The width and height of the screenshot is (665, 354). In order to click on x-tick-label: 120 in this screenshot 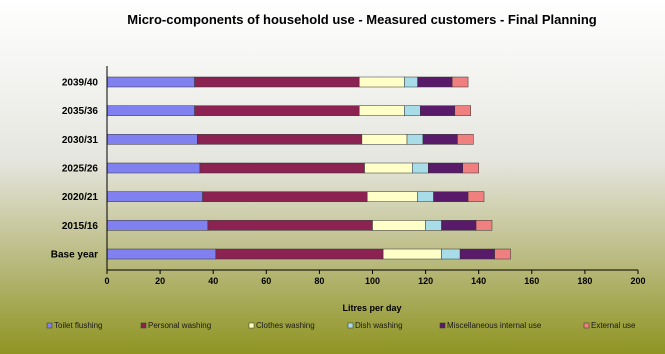, I will do `click(425, 281)`.